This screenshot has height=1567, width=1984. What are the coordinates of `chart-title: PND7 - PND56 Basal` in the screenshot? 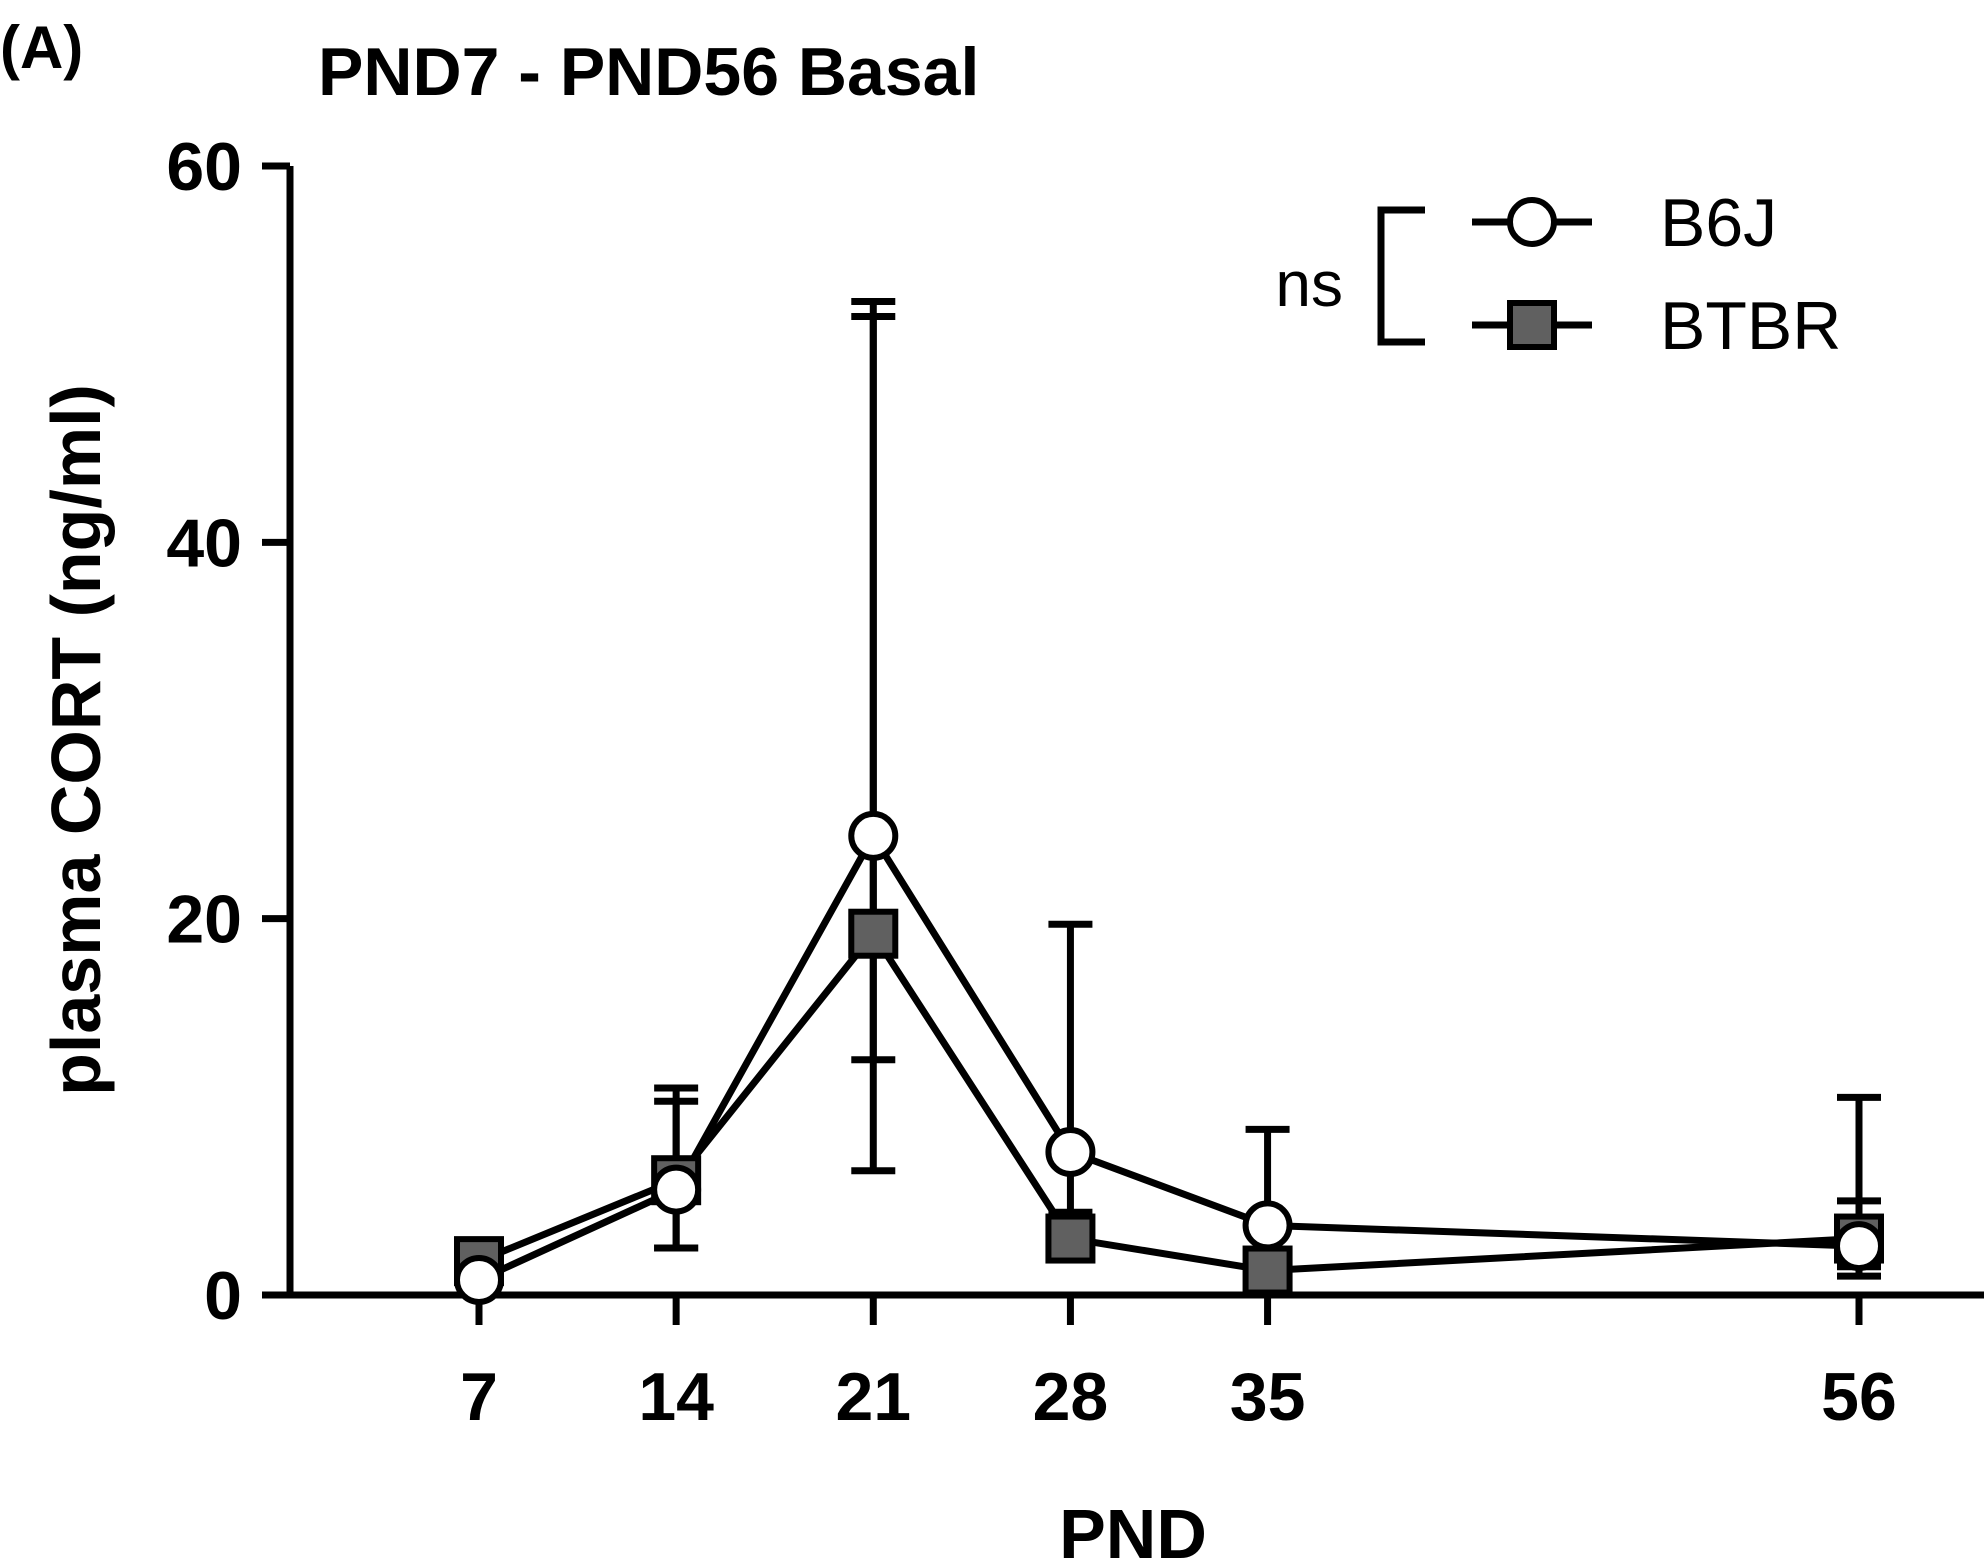 It's located at (648, 72).